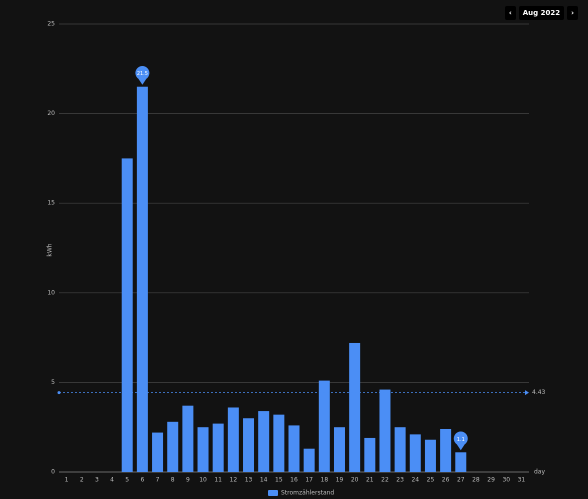 Image resolution: width=588 pixels, height=499 pixels. What do you see at coordinates (385, 480) in the screenshot?
I see `x-tick-label: 22` at bounding box center [385, 480].